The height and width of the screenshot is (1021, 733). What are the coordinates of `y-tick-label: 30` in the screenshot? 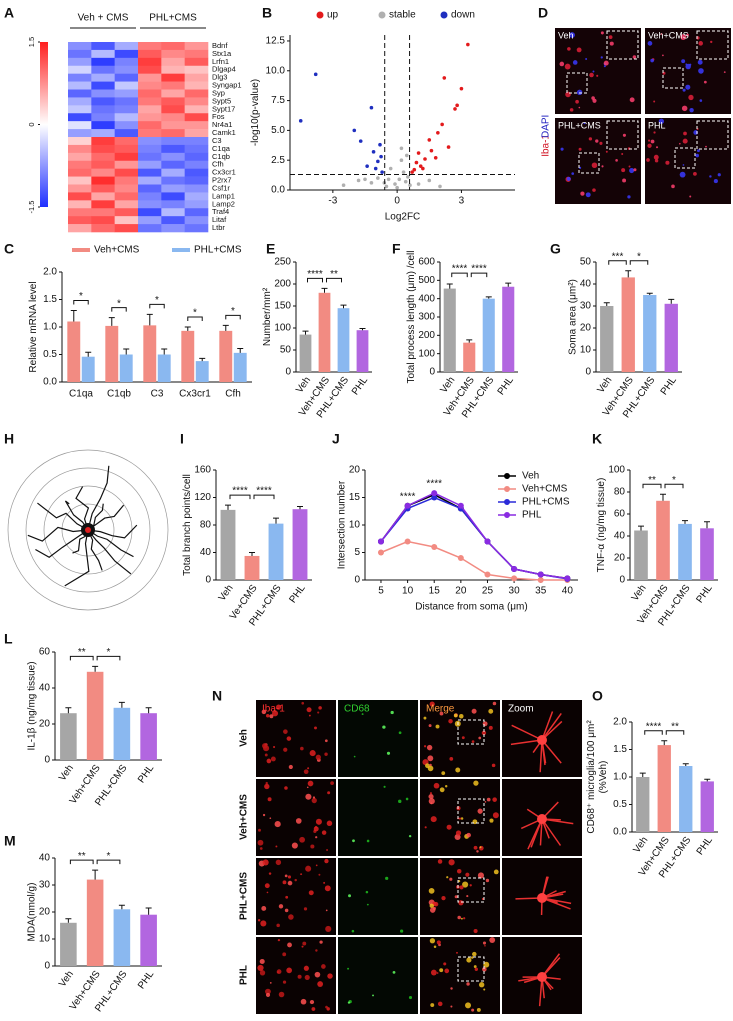 It's located at (45, 885).